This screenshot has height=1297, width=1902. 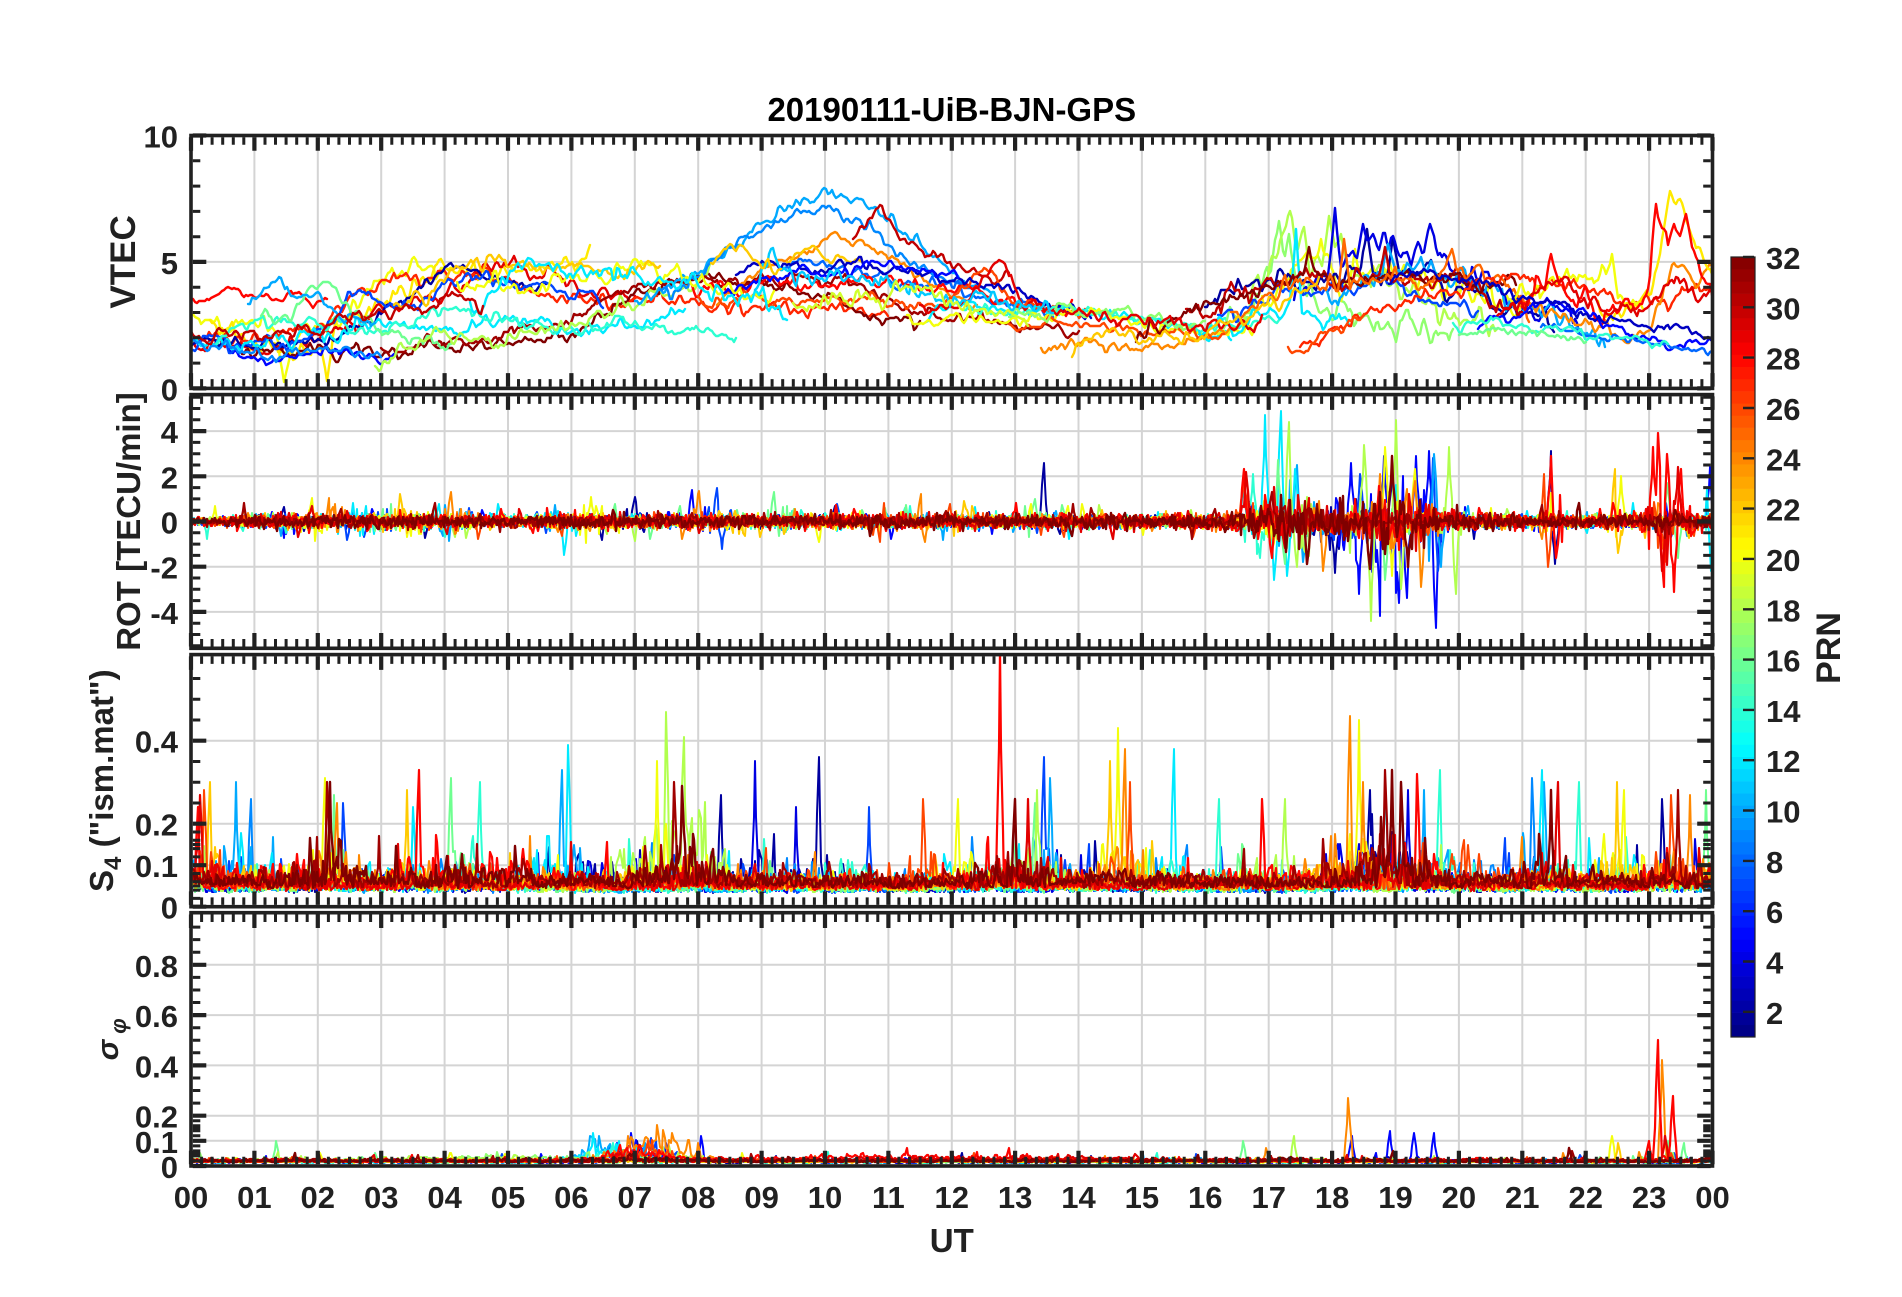 What do you see at coordinates (1774, 862) in the screenshot?
I see `svg-text: 8` at bounding box center [1774, 862].